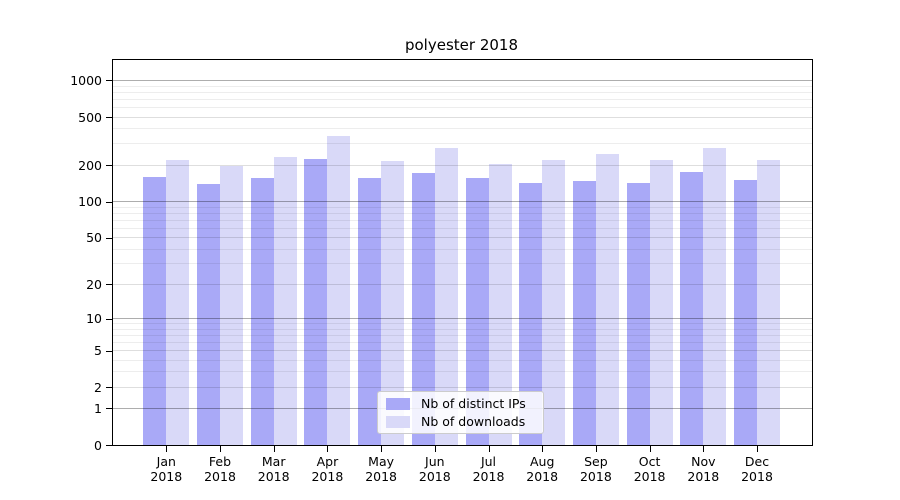 The image size is (900, 500). I want to click on x-tick-month: Aug, so click(542, 461).